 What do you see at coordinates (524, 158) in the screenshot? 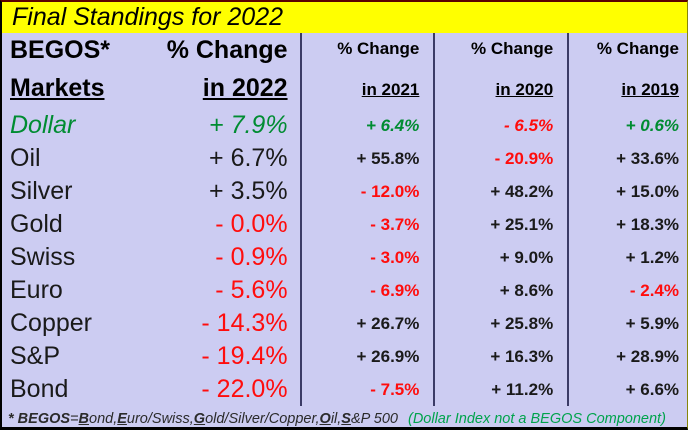
I see `value-cell: - 20.9%` at bounding box center [524, 158].